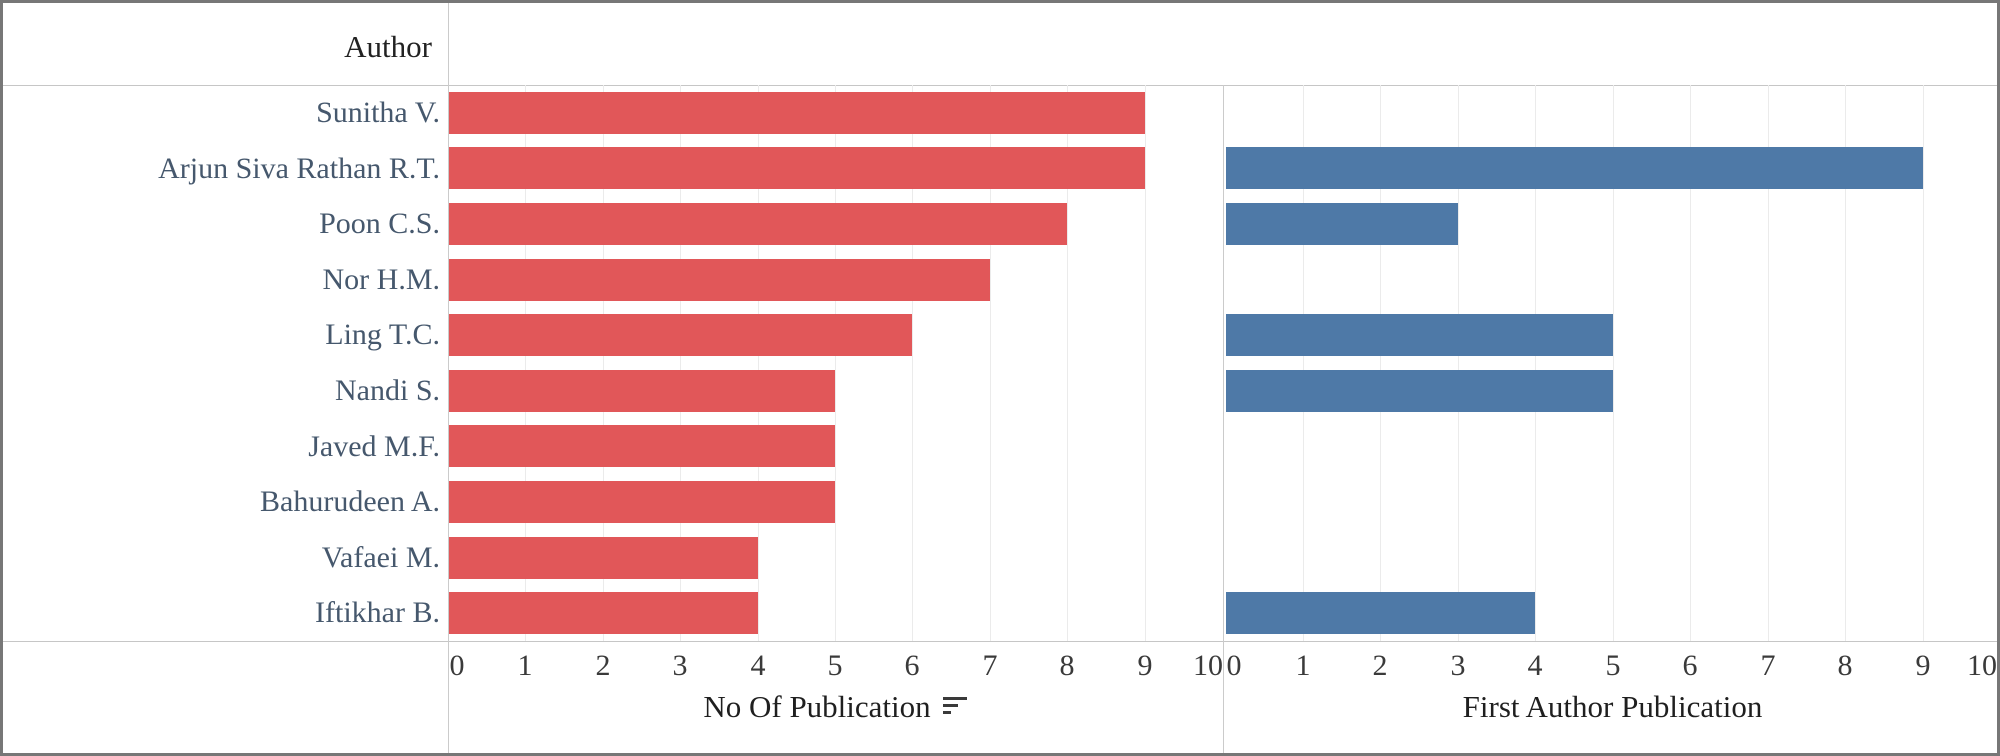 The image size is (2000, 756). Describe the element at coordinates (380, 557) in the screenshot. I see `author-label: Vafaei M.` at that location.